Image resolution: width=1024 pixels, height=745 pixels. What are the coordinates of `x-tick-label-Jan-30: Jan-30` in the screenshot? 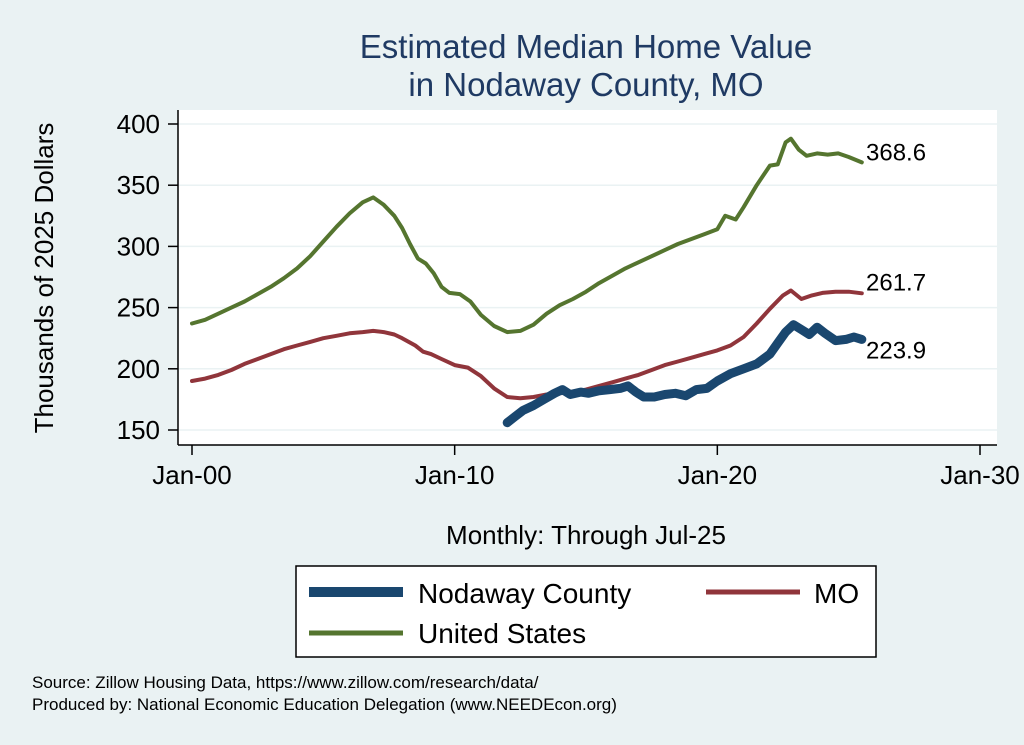 It's located at (980, 475).